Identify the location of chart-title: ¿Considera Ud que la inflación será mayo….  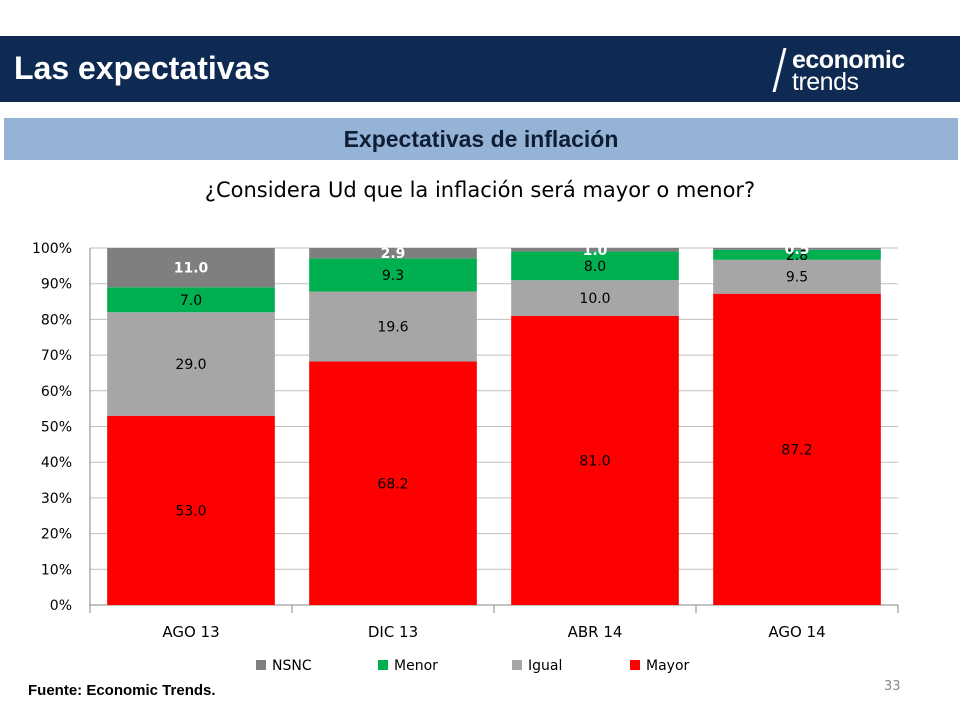
(480, 190).